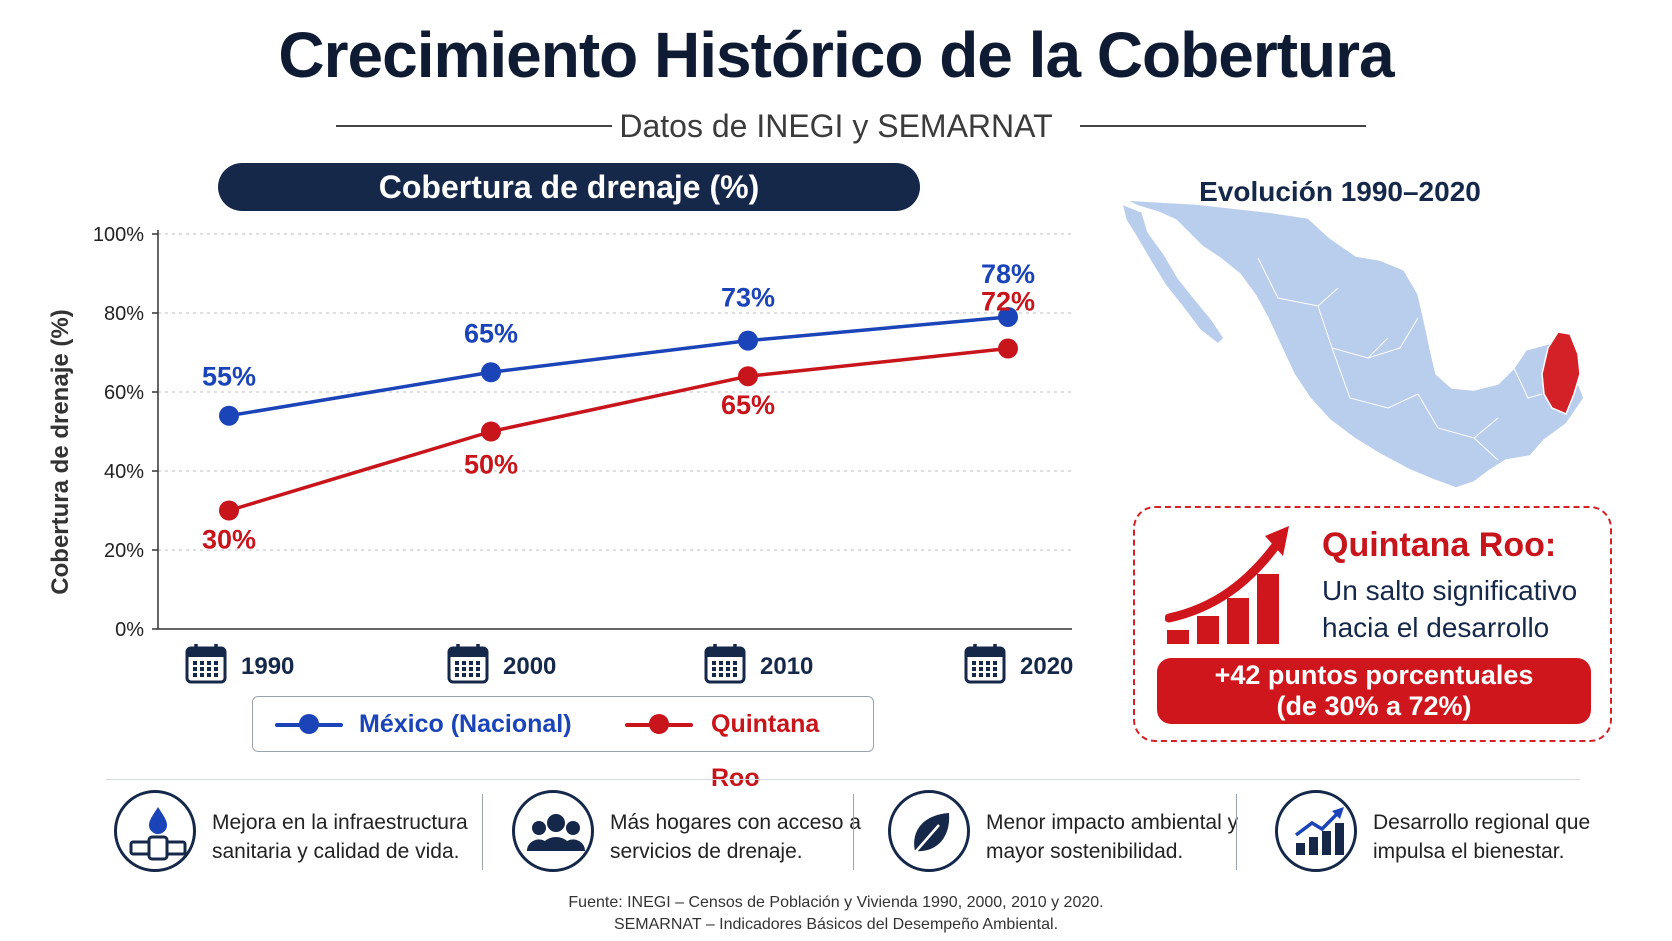 This screenshot has width=1672, height=941. I want to click on subtitle-left-rule, so click(474, 126).